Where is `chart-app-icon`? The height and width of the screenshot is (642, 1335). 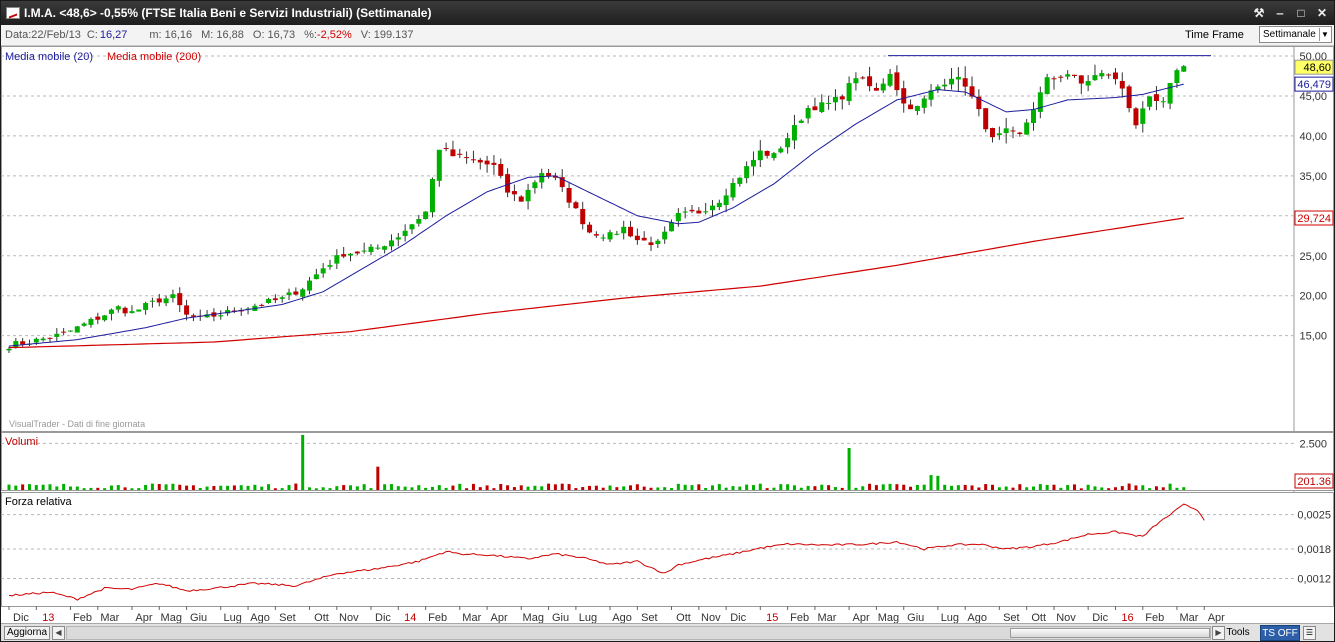 chart-app-icon is located at coordinates (13, 13).